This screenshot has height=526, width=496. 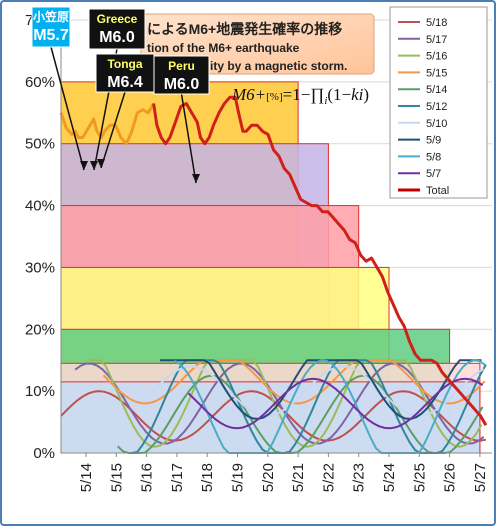 I want to click on formula-product: =1−∏, so click(x=304, y=94).